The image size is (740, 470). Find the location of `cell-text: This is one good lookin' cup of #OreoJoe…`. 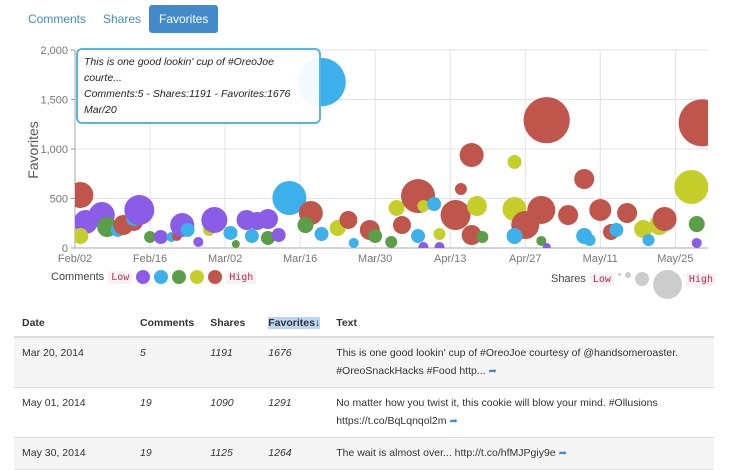

cell-text: This is one good lookin' cup of #OreoJoe… is located at coordinates (521, 362).